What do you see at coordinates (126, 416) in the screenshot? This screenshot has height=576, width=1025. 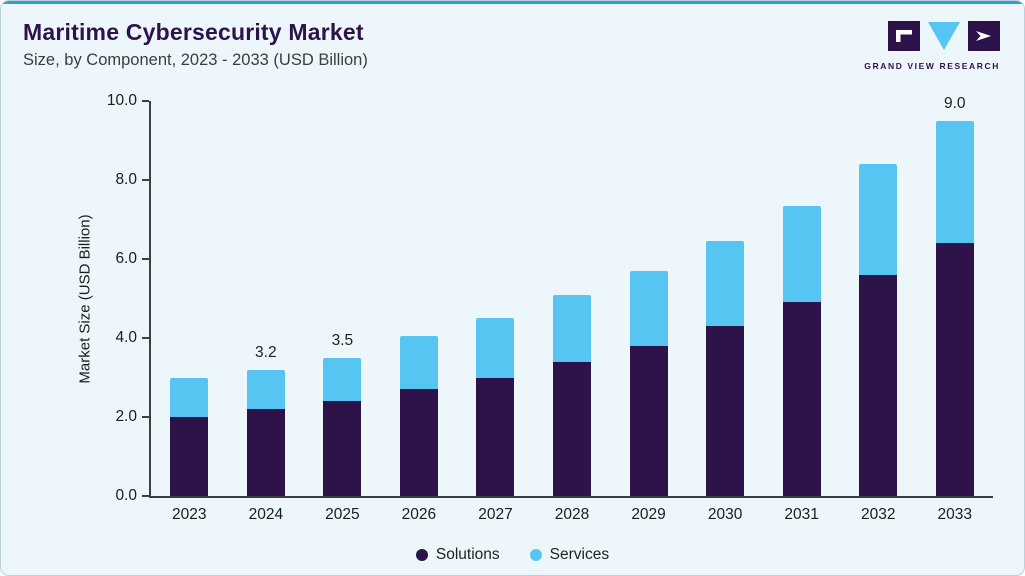 I see `y-axis-tick-label: 2.0` at bounding box center [126, 416].